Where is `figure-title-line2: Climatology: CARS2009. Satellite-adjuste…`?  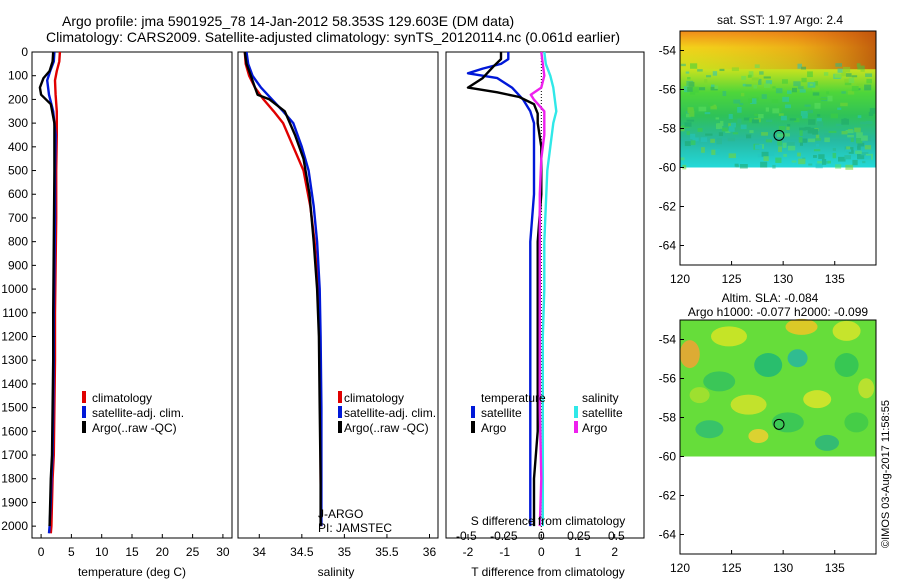 figure-title-line2: Climatology: CARS2009. Satellite-adjuste… is located at coordinates (333, 37).